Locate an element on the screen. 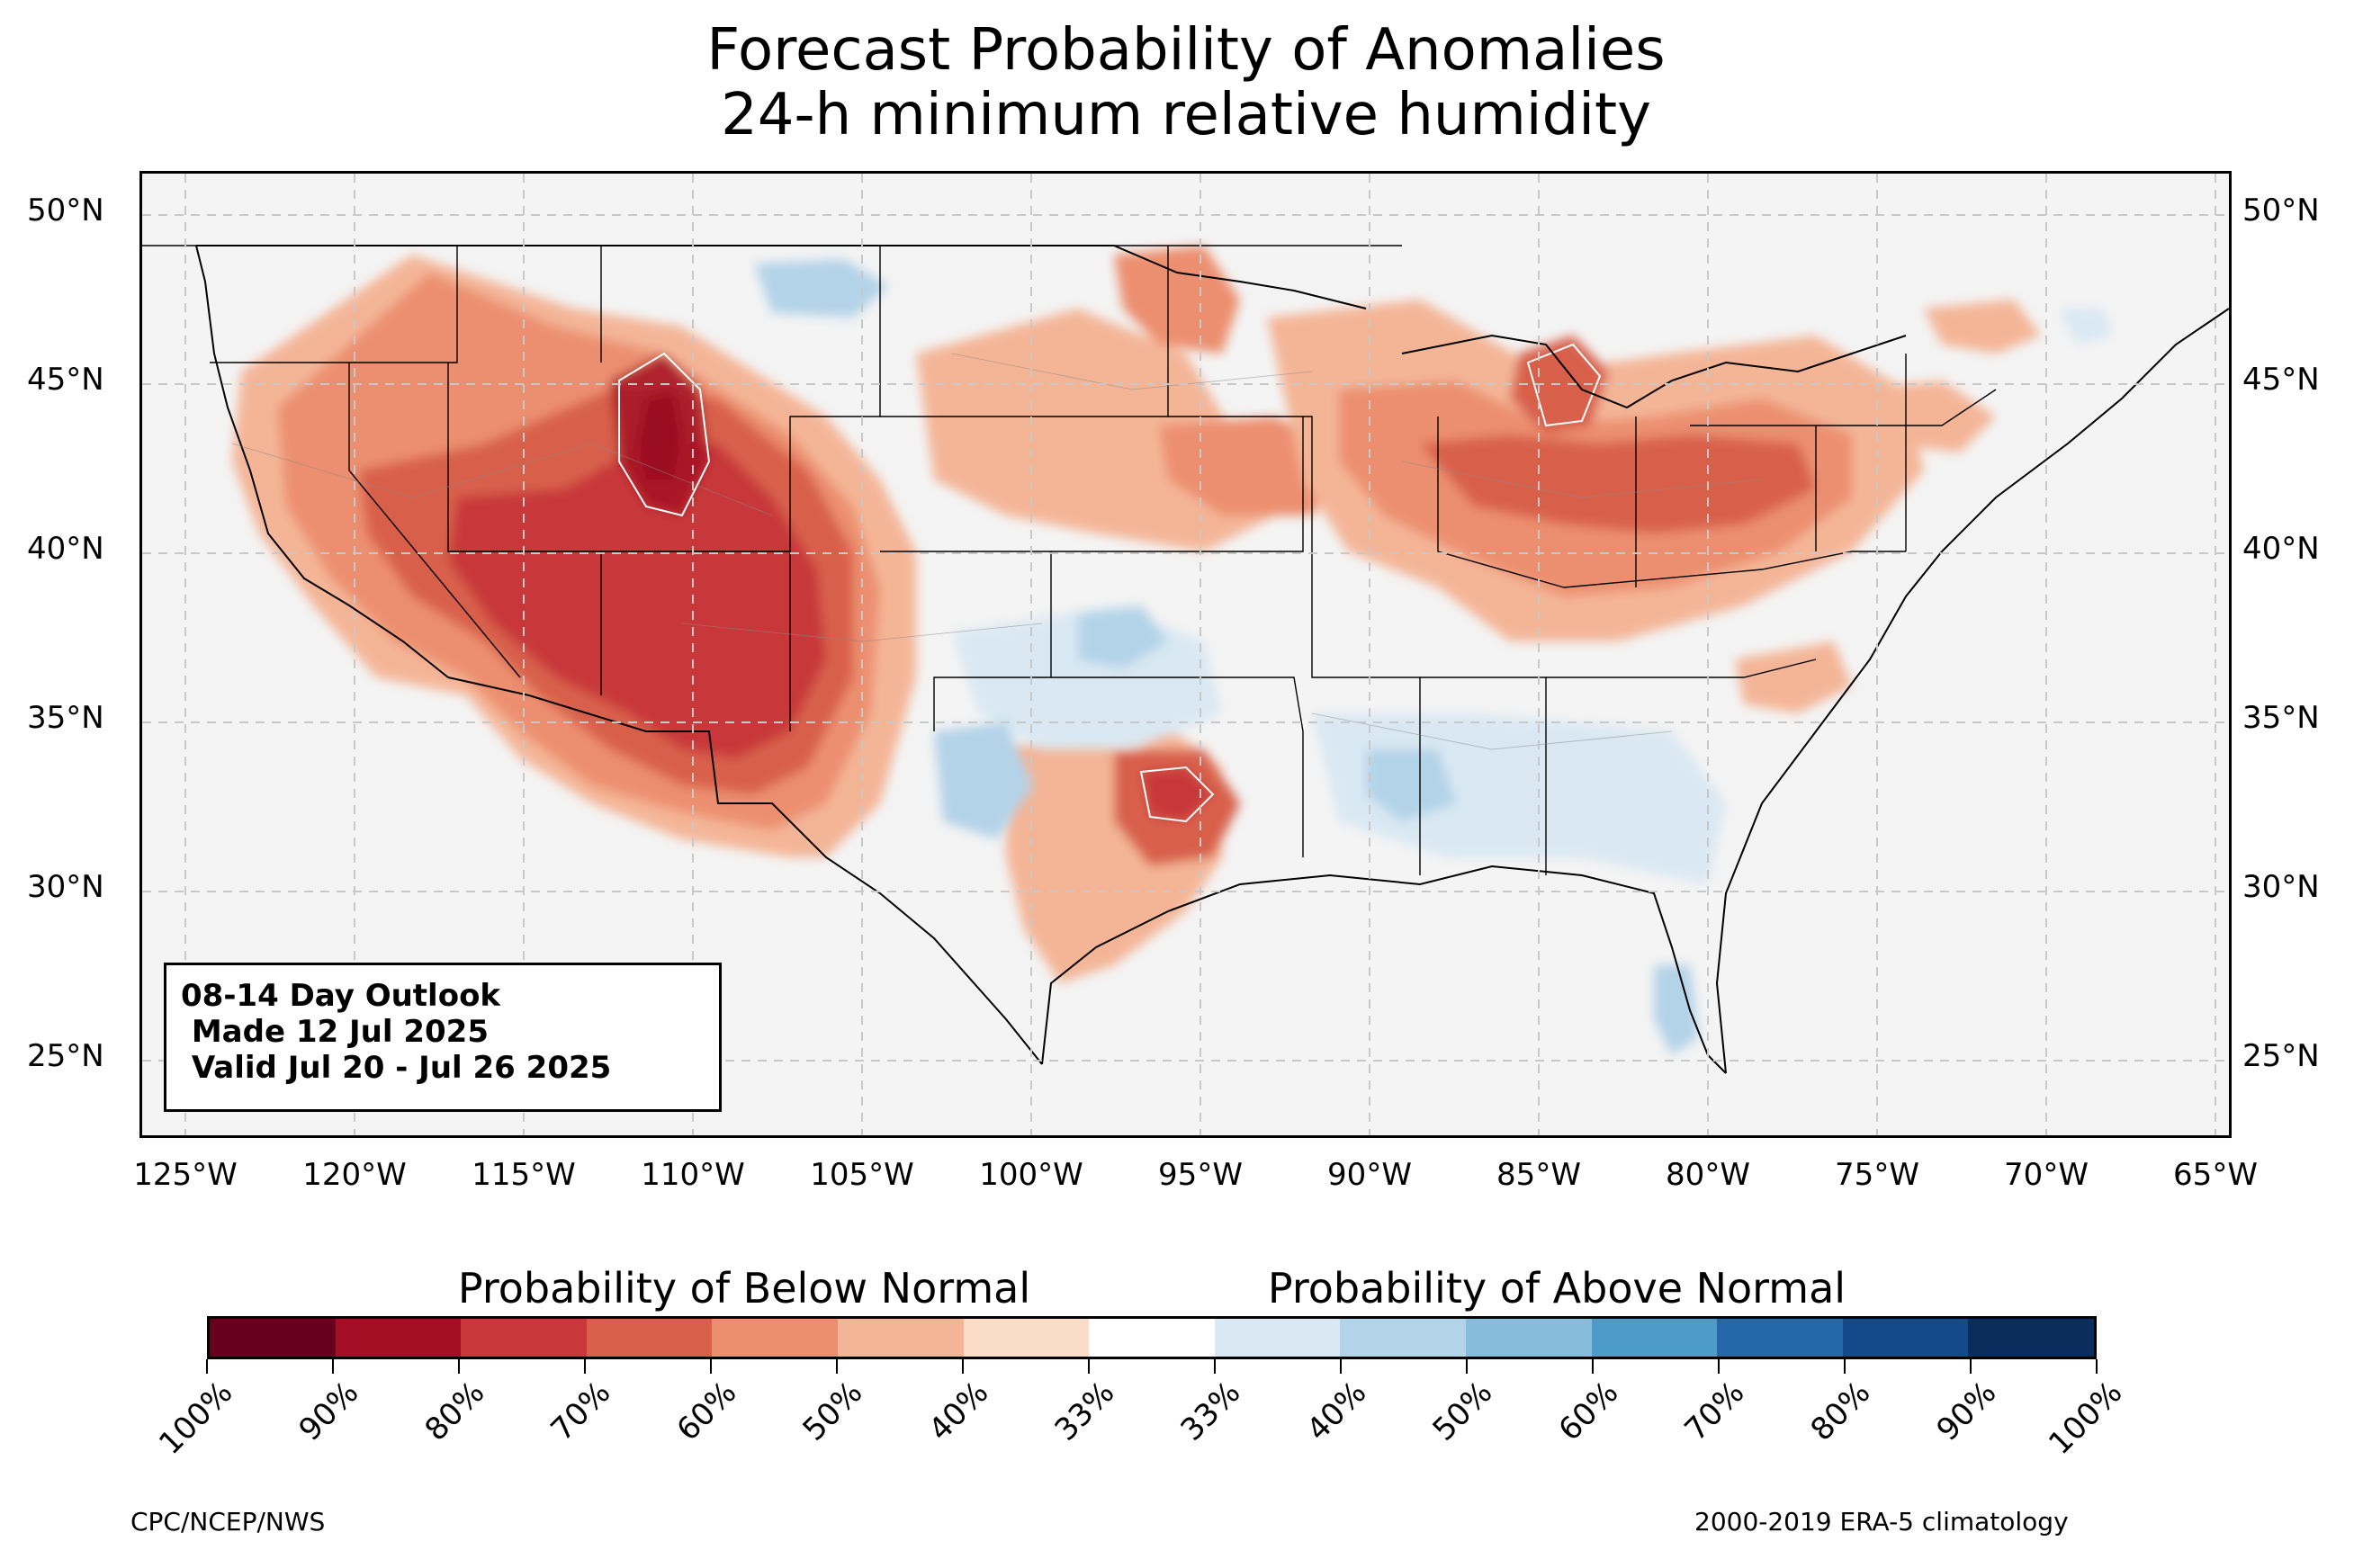  lat-label-left-50: 50°N is located at coordinates (65, 210).